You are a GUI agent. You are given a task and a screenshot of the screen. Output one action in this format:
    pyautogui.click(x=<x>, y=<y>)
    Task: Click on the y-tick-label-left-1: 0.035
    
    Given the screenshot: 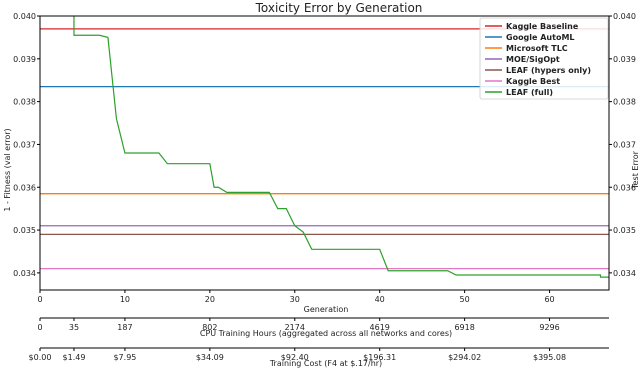 What is the action you would take?
    pyautogui.click(x=24, y=230)
    